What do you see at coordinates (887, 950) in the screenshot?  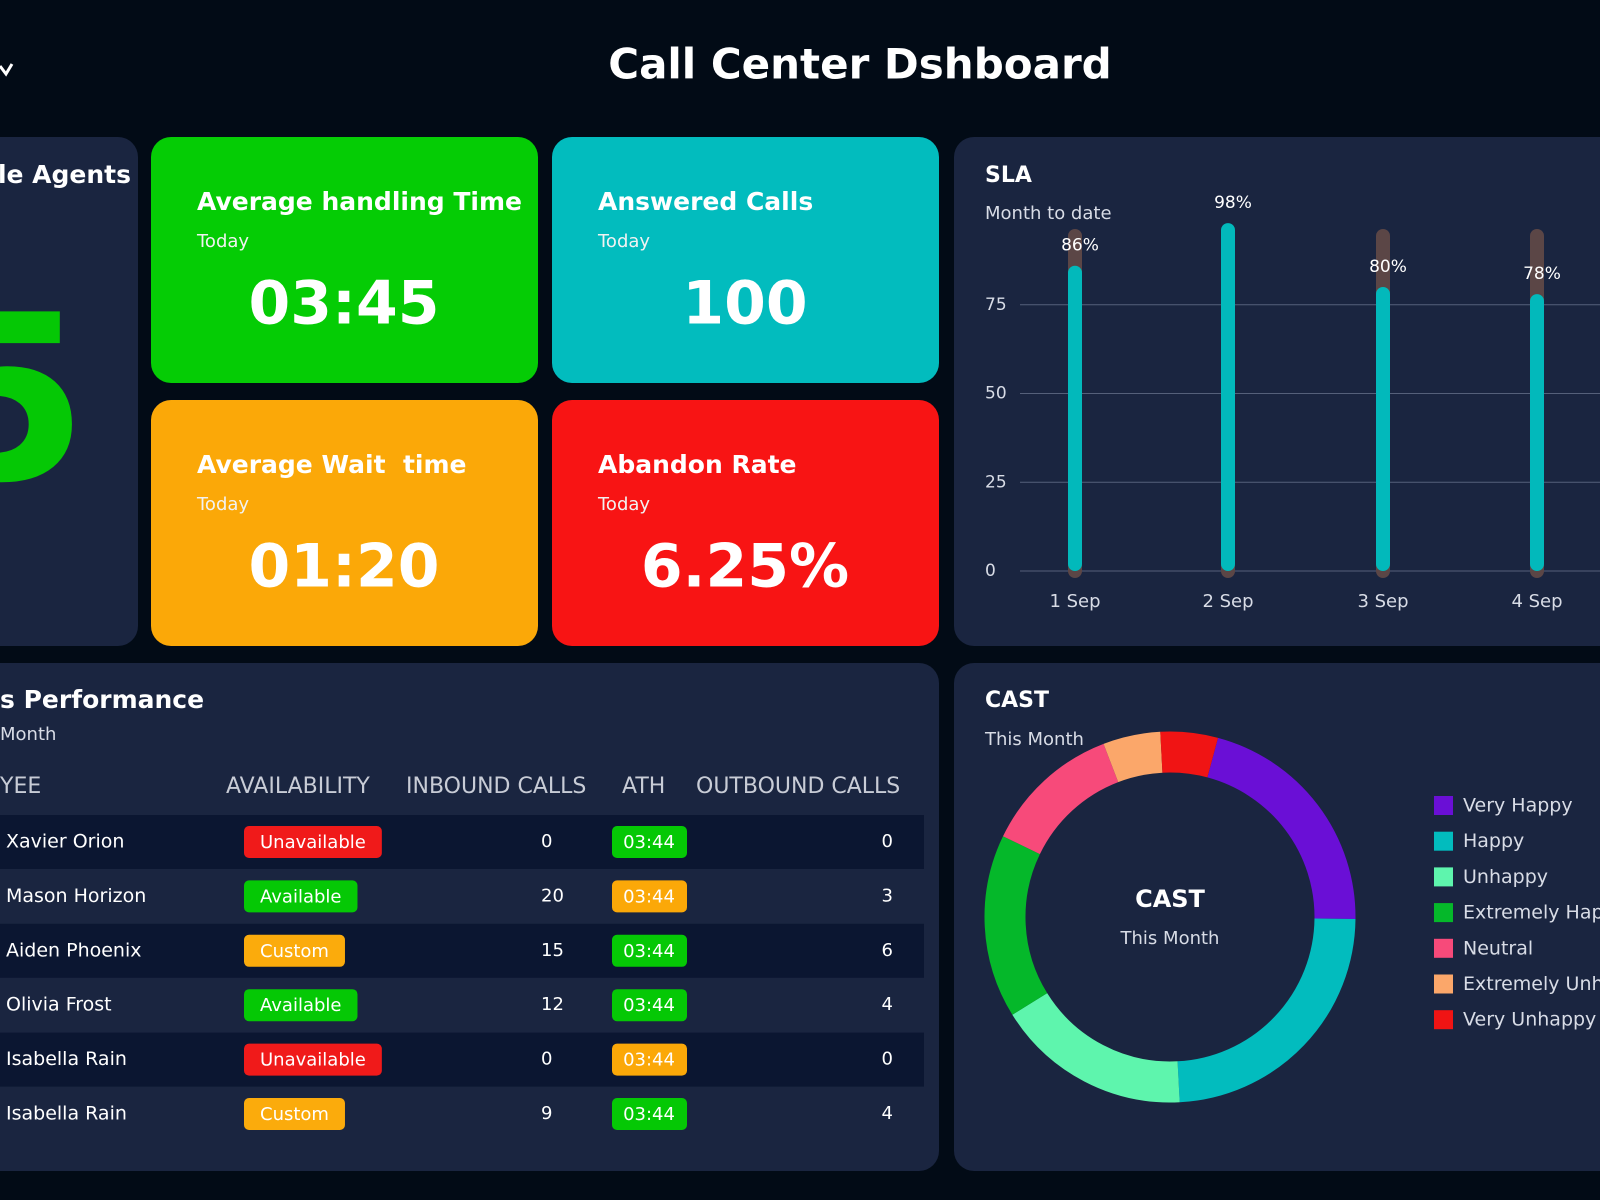 I see `outbound-calls: 6` at bounding box center [887, 950].